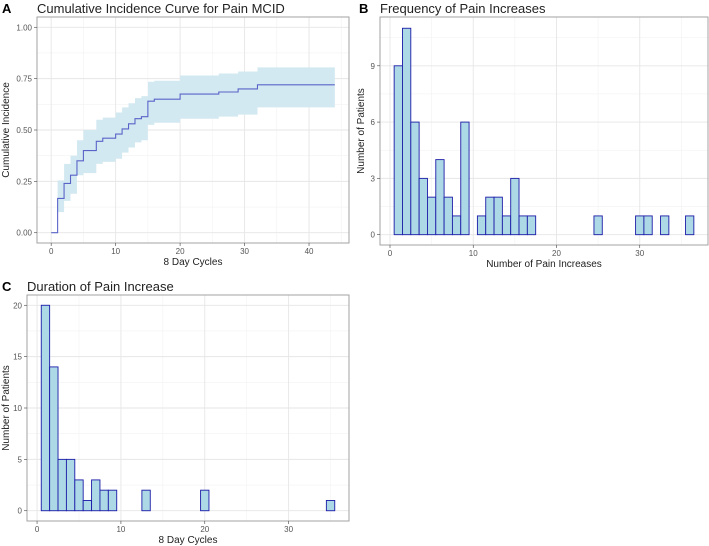 The height and width of the screenshot is (546, 709). Describe the element at coordinates (7, 8) in the screenshot. I see `panel-label: A` at that location.